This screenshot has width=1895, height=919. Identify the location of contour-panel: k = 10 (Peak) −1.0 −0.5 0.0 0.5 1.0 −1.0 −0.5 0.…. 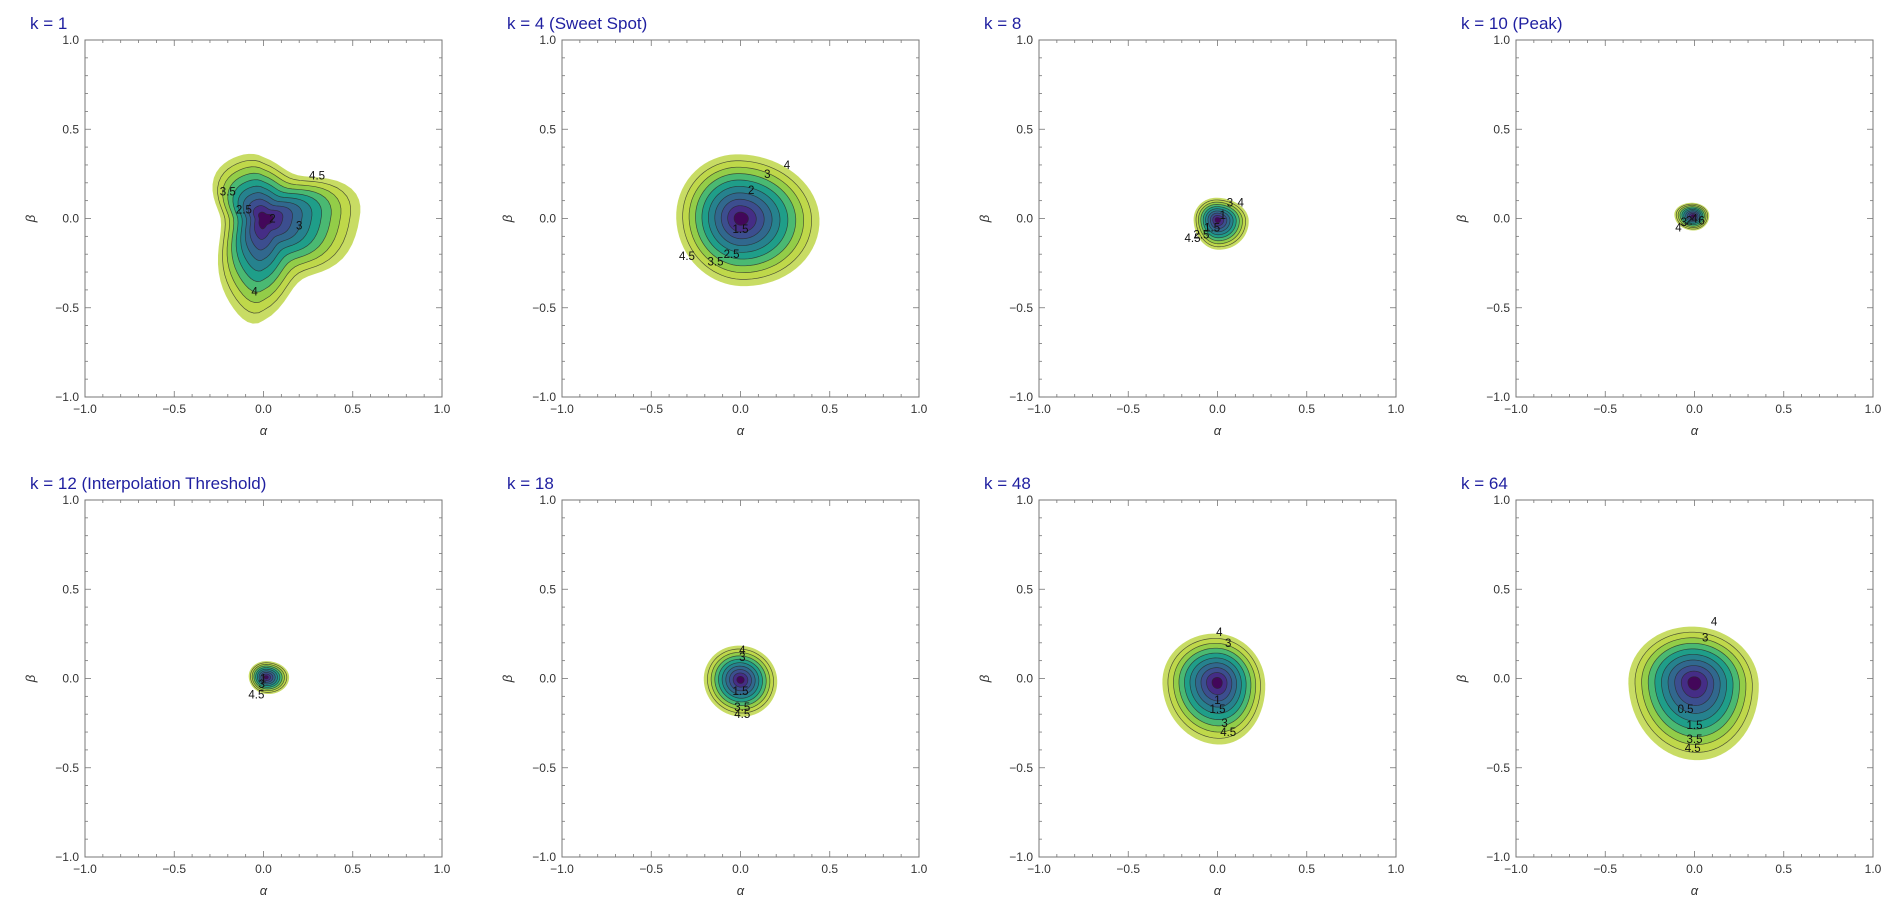
(1668, 226).